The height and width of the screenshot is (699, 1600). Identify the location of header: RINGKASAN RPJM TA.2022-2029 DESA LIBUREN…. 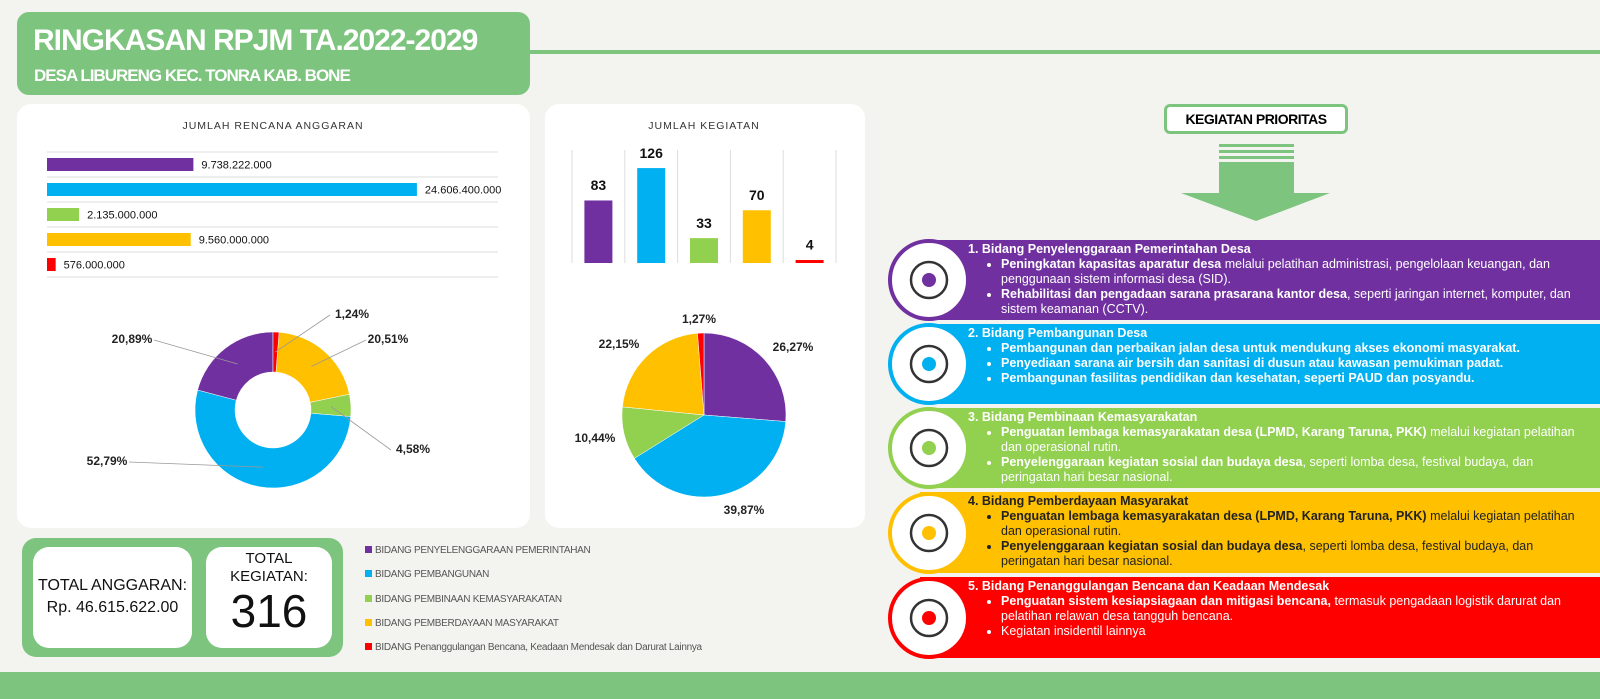
(273, 53).